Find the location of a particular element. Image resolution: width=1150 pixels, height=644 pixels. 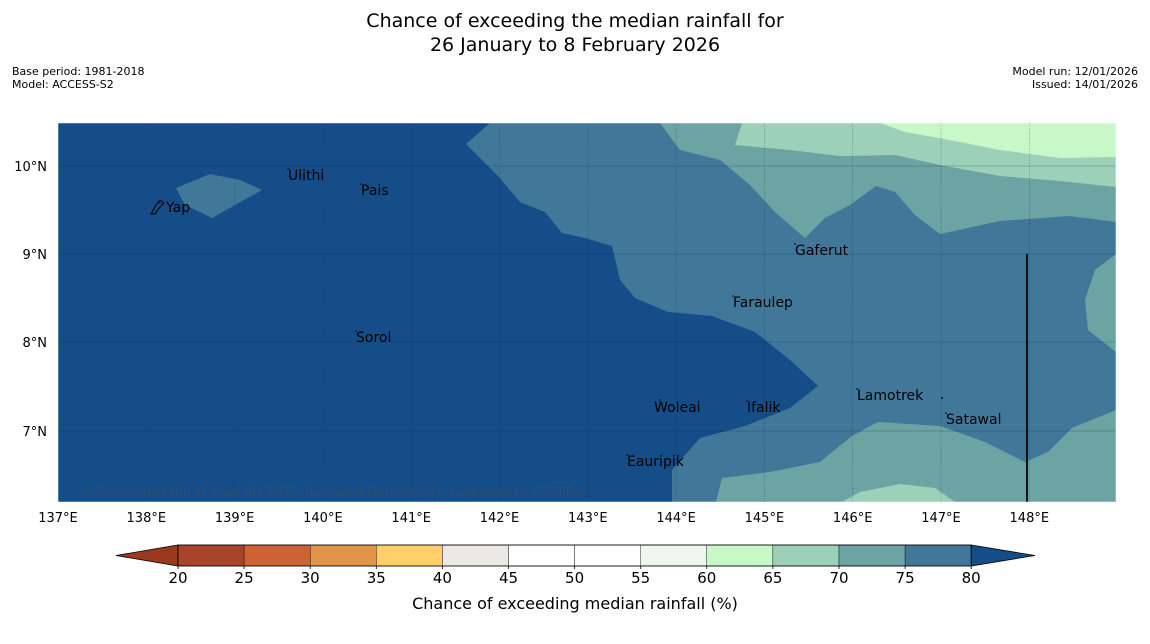

colorbar-tick-label: 80 is located at coordinates (971, 578).